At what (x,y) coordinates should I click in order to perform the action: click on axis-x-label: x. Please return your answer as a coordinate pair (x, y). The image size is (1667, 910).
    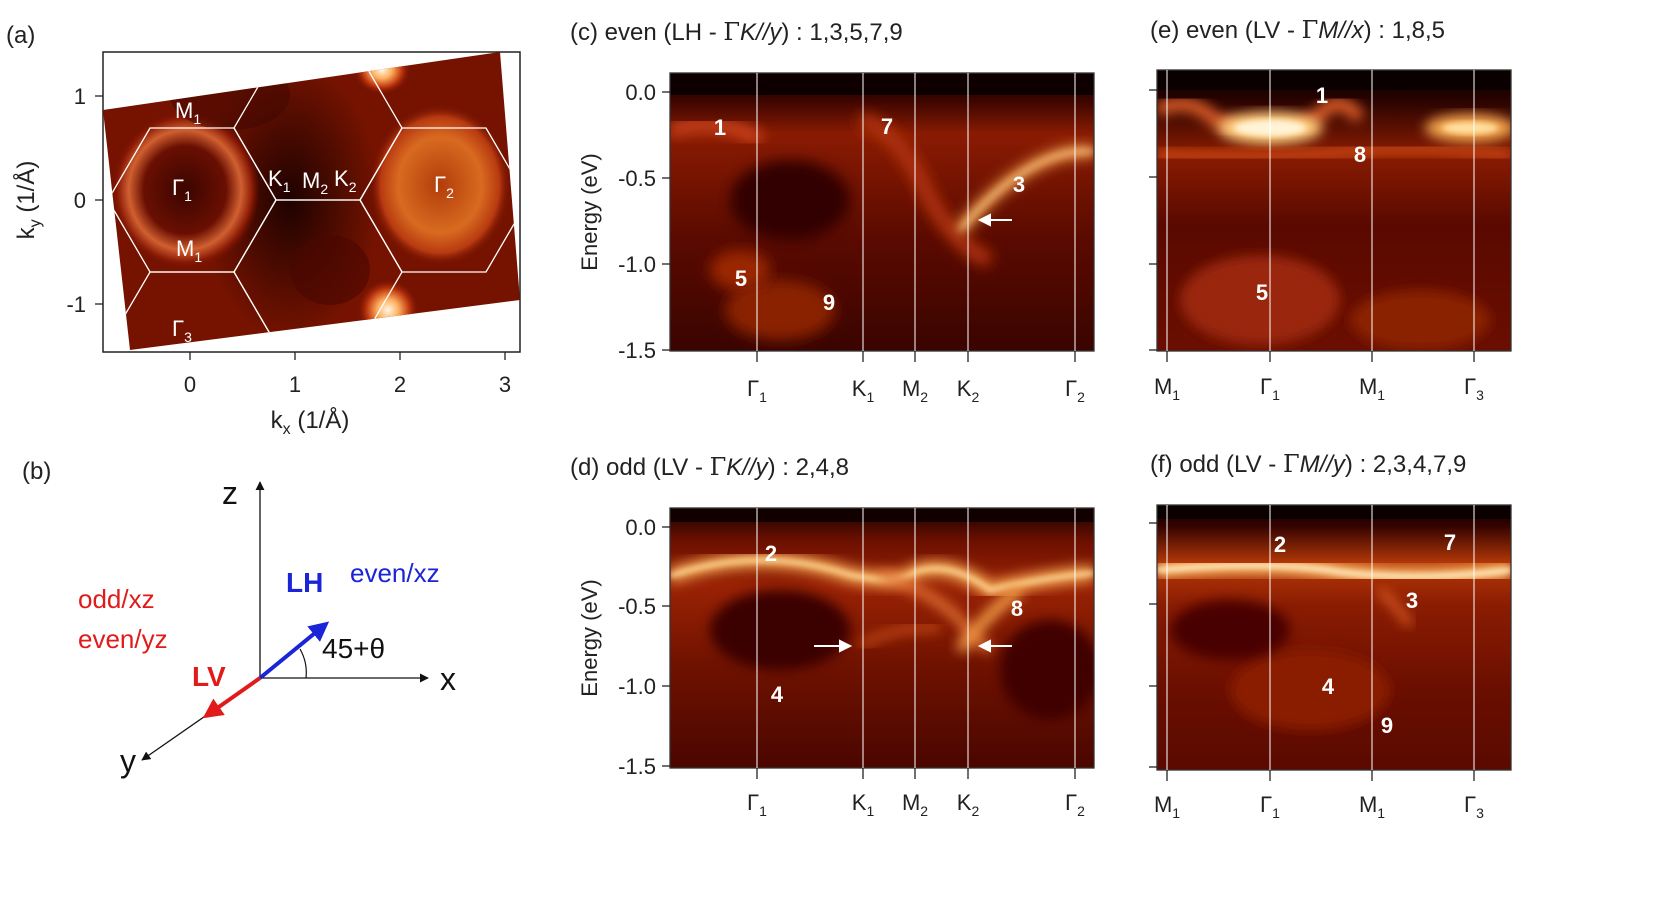
    Looking at the image, I should click on (448, 679).